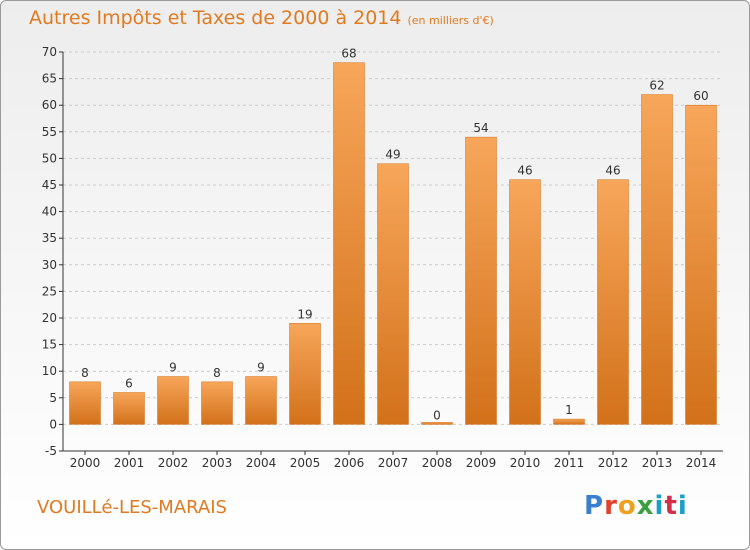  I want to click on data-label-2008: 0, so click(437, 415).